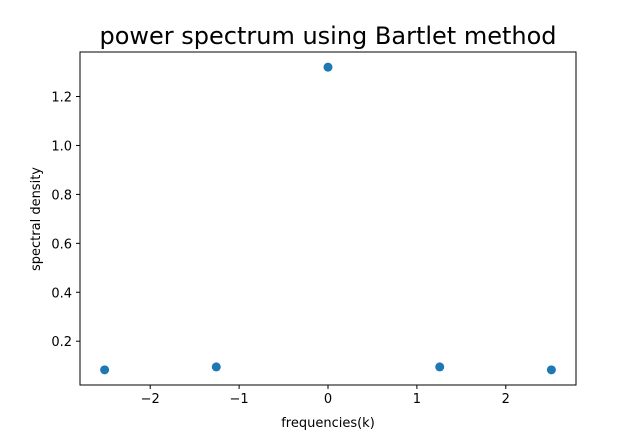  Describe the element at coordinates (239, 399) in the screenshot. I see `x-tick-label: −1` at that location.